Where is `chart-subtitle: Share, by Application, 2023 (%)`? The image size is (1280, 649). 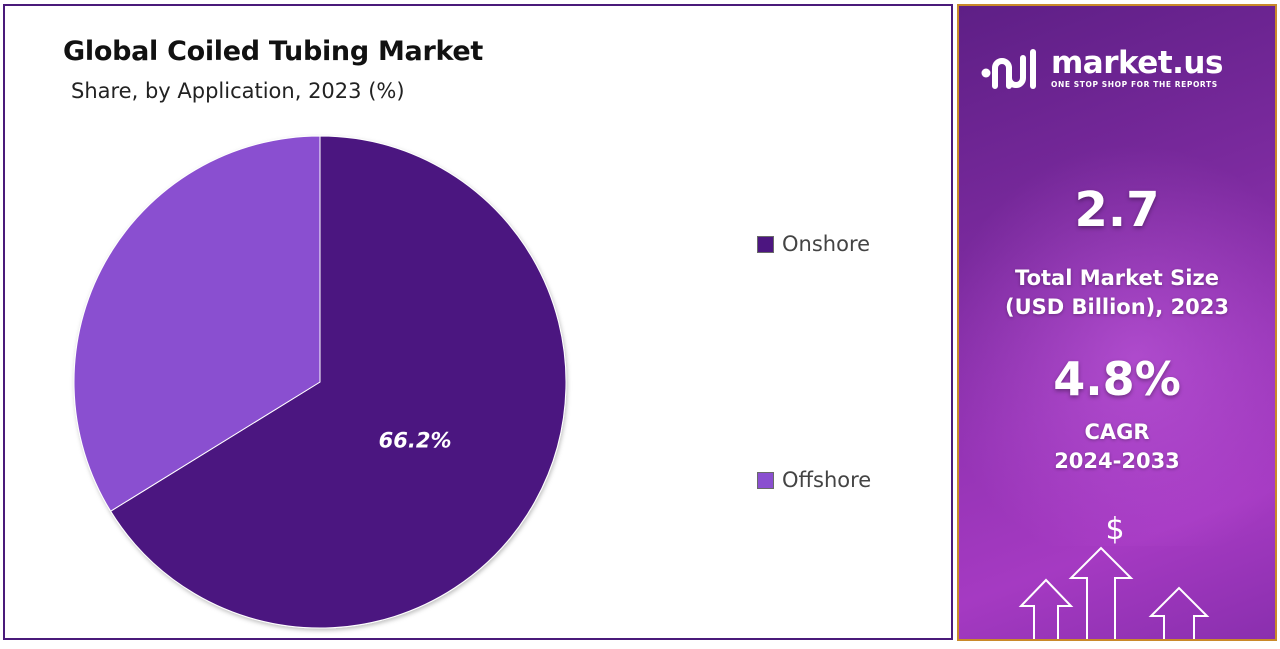
chart-subtitle: Share, by Application, 2023 (%) is located at coordinates (238, 91).